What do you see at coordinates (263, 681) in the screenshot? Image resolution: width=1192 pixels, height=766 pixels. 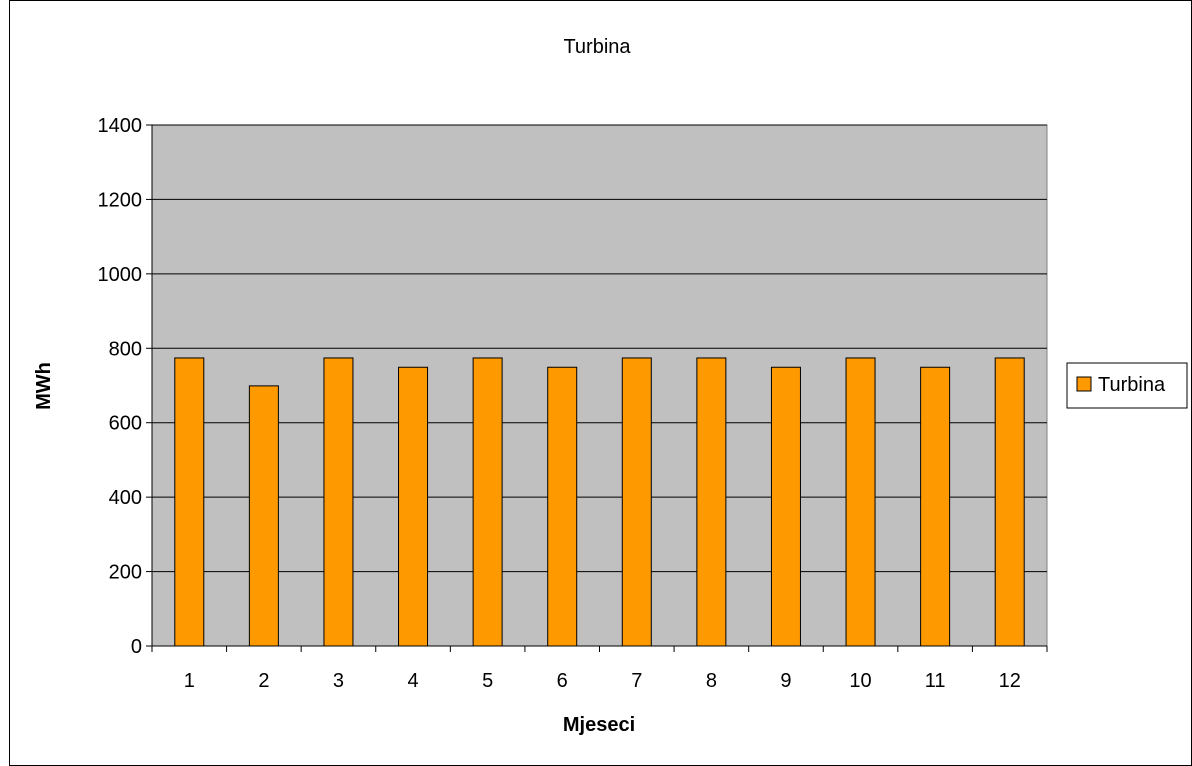 I see `x-tick-label: 2` at bounding box center [263, 681].